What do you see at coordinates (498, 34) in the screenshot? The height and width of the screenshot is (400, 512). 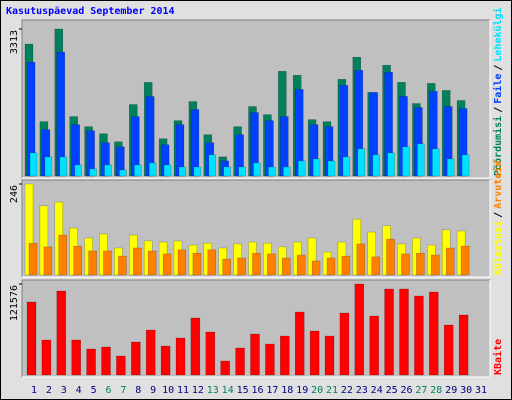 I see `legend-entry: Lehekülgi` at bounding box center [498, 34].